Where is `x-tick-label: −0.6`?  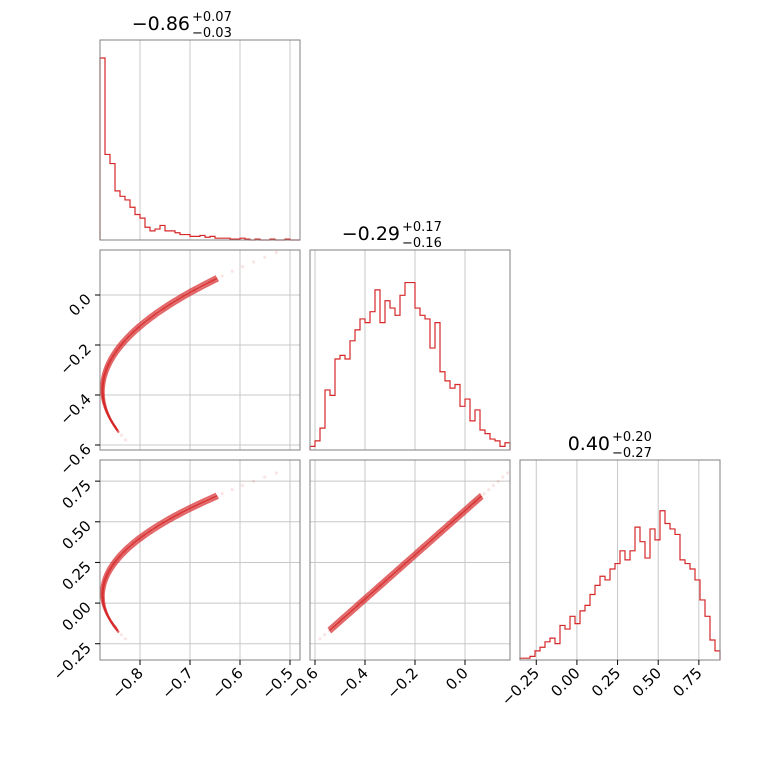
x-tick-label: −0.6 is located at coordinates (227, 683).